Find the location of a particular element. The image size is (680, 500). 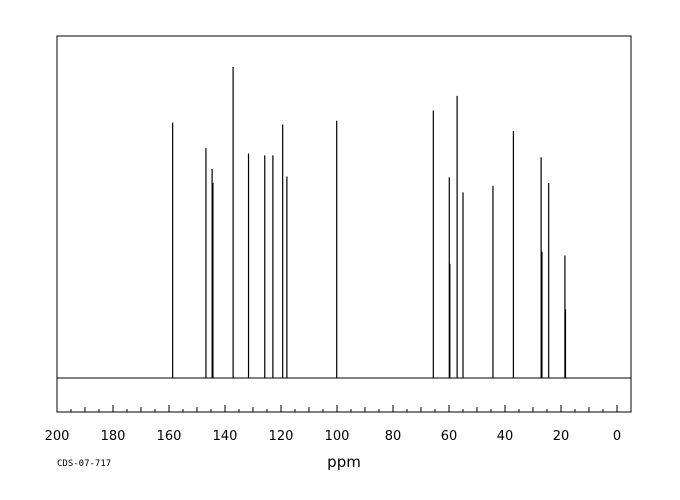

x-tick-label-80: 80 is located at coordinates (393, 436).